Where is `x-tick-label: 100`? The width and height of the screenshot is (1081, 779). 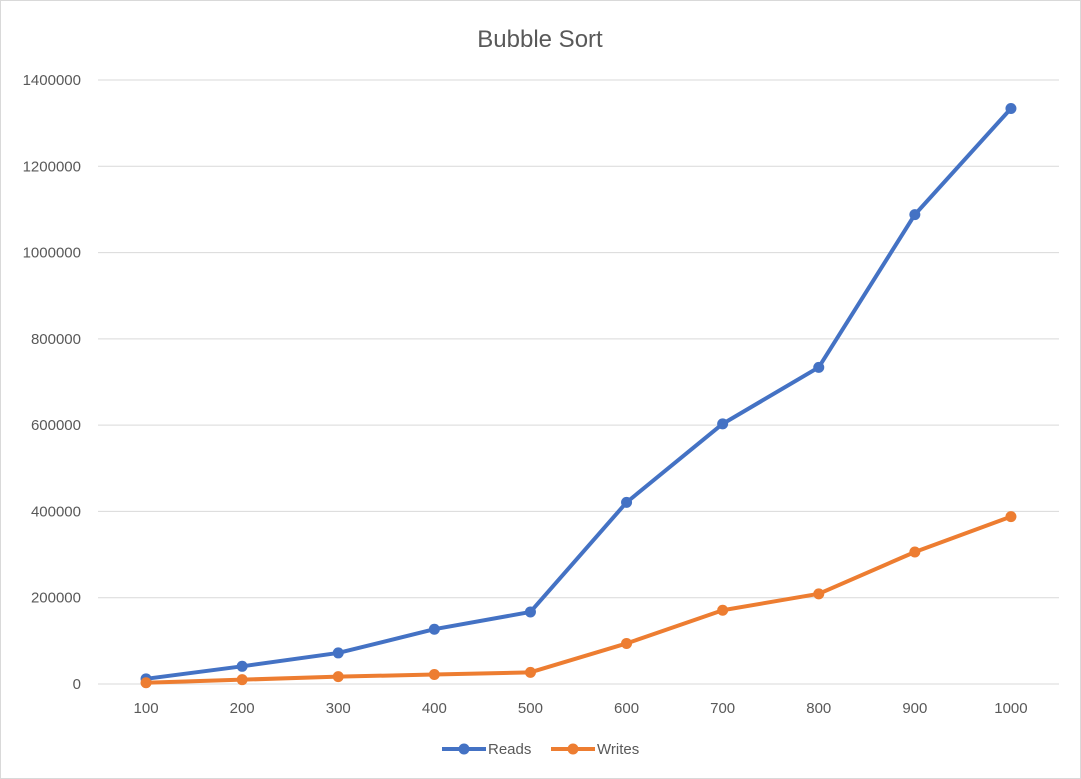
x-tick-label: 100 is located at coordinates (146, 708).